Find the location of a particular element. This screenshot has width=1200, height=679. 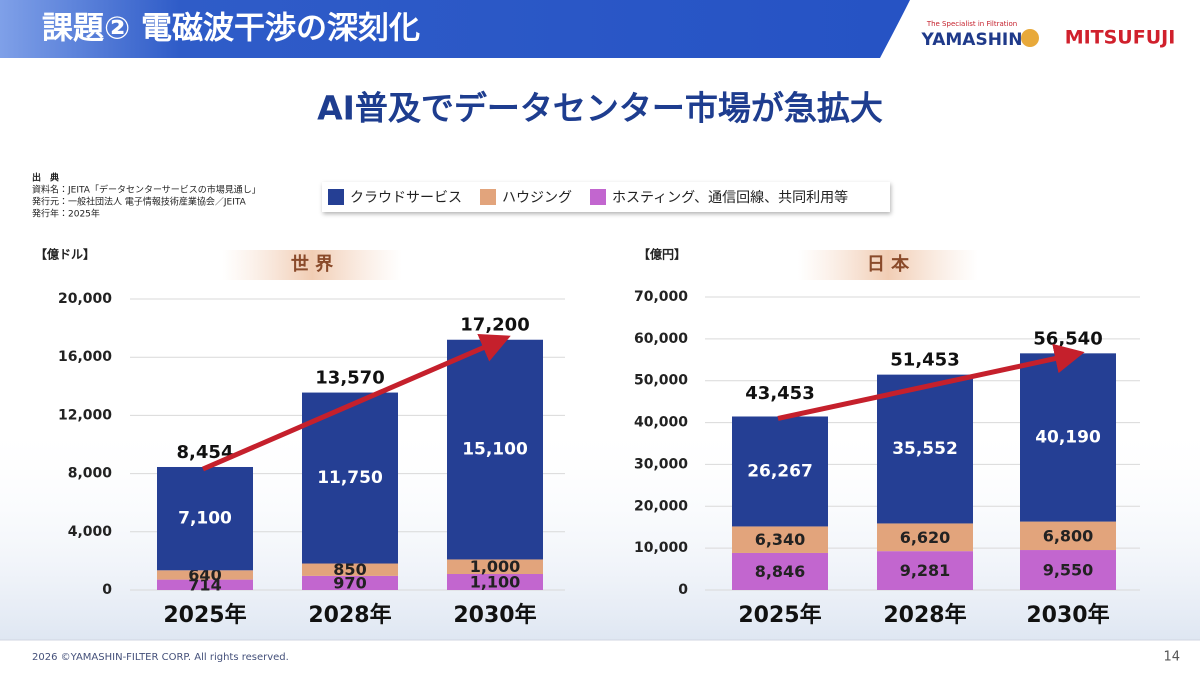

data-label: 1,000 is located at coordinates (495, 566).